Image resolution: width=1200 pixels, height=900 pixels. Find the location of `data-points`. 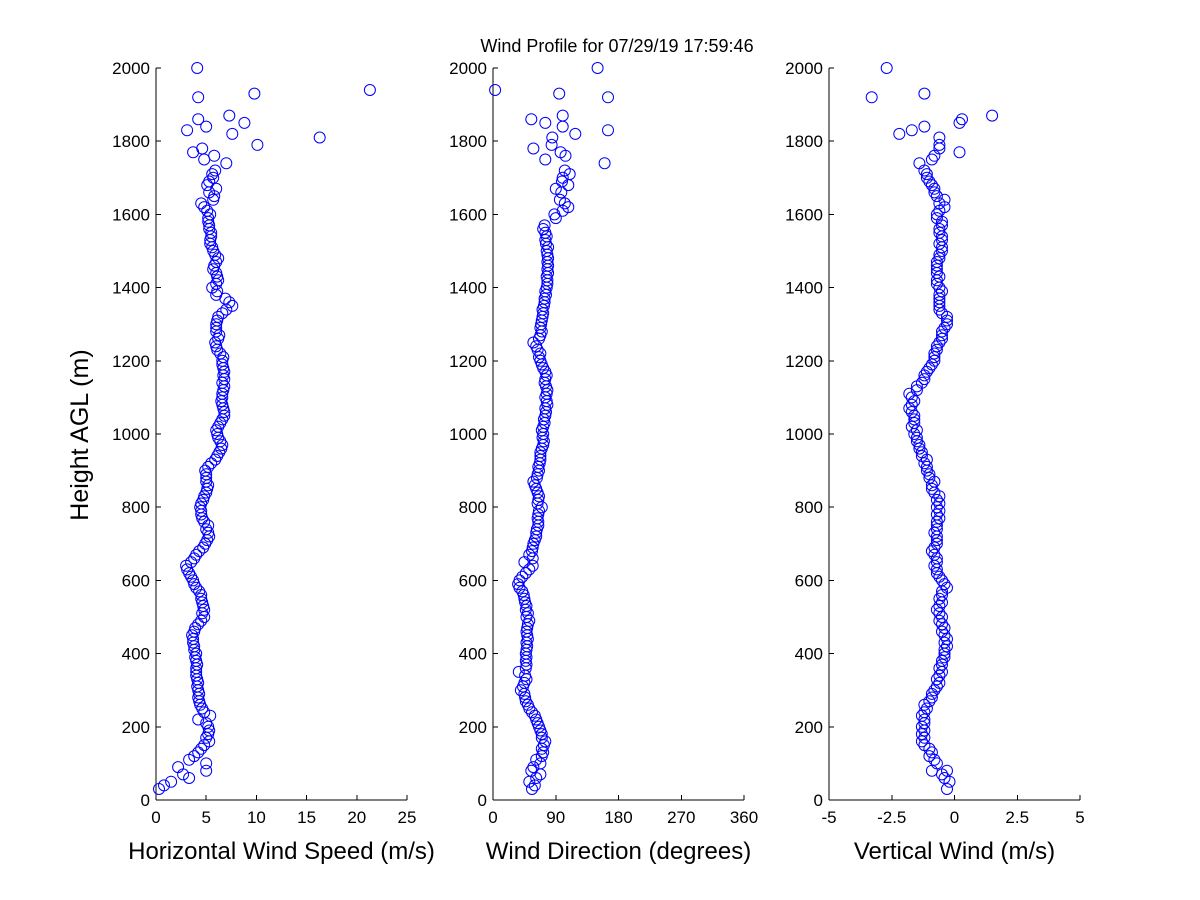

data-points is located at coordinates (551, 428).